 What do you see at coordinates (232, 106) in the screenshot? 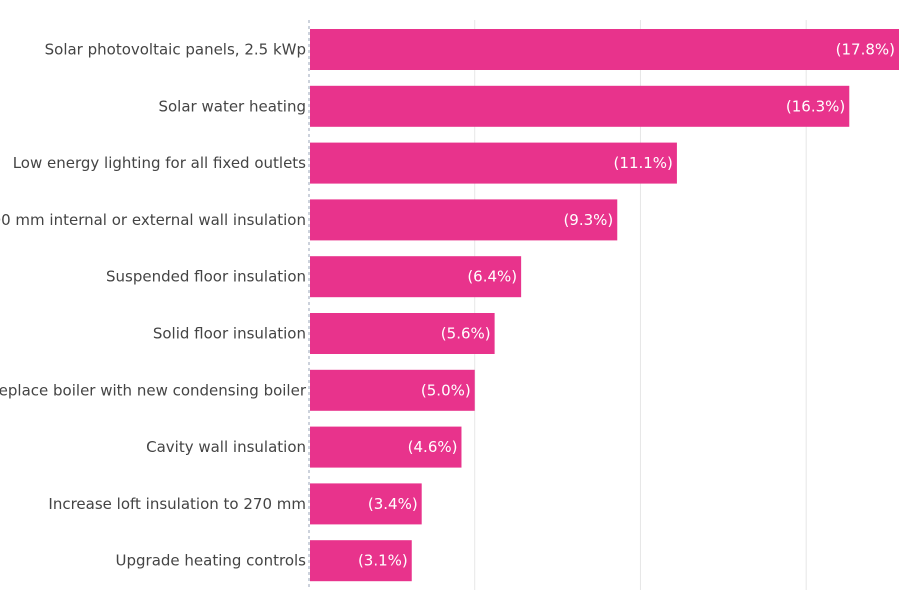
I see `category-label: Solar water heating` at bounding box center [232, 106].